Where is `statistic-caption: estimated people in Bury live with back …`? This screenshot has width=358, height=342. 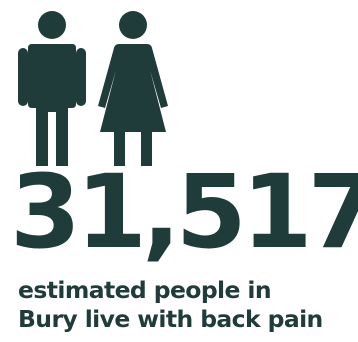
statistic-caption: estimated people in Bury live with back … is located at coordinates (170, 305).